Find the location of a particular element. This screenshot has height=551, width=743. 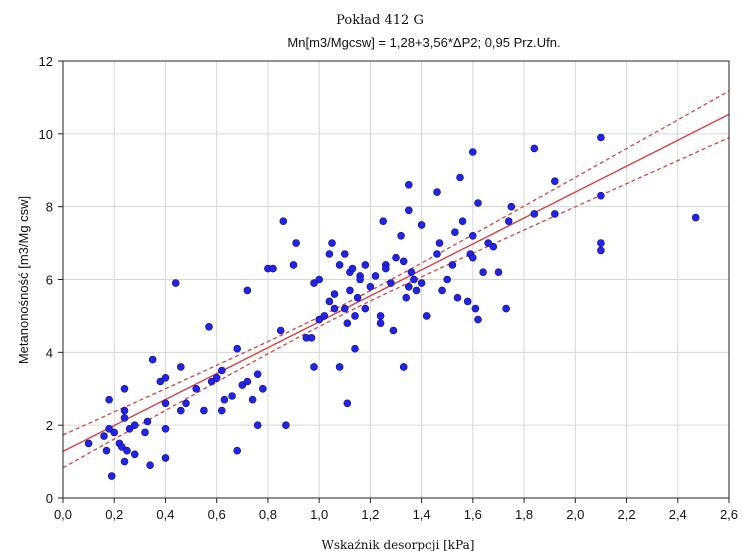

y-tick-label: 0 is located at coordinates (49, 498).